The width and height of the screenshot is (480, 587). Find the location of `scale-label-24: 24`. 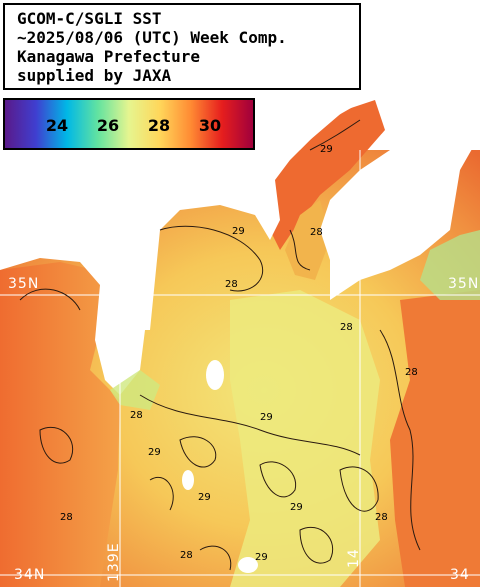

scale-label-24: 24 is located at coordinates (57, 125).